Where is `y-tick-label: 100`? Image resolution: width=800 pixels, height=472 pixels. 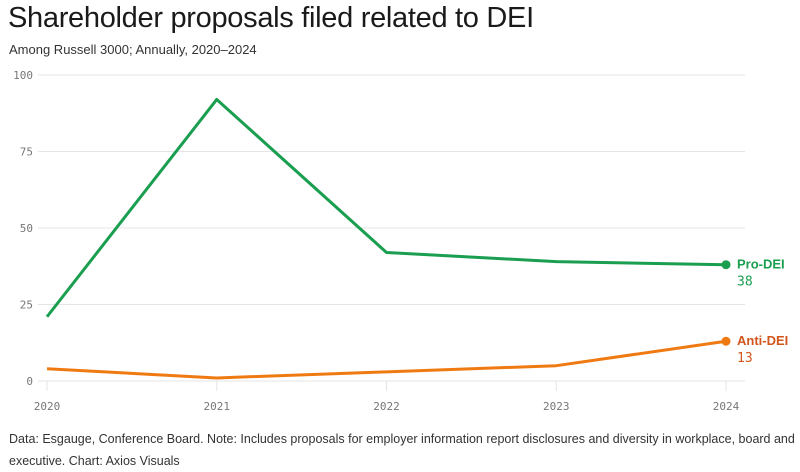 y-tick-label: 100 is located at coordinates (23, 75).